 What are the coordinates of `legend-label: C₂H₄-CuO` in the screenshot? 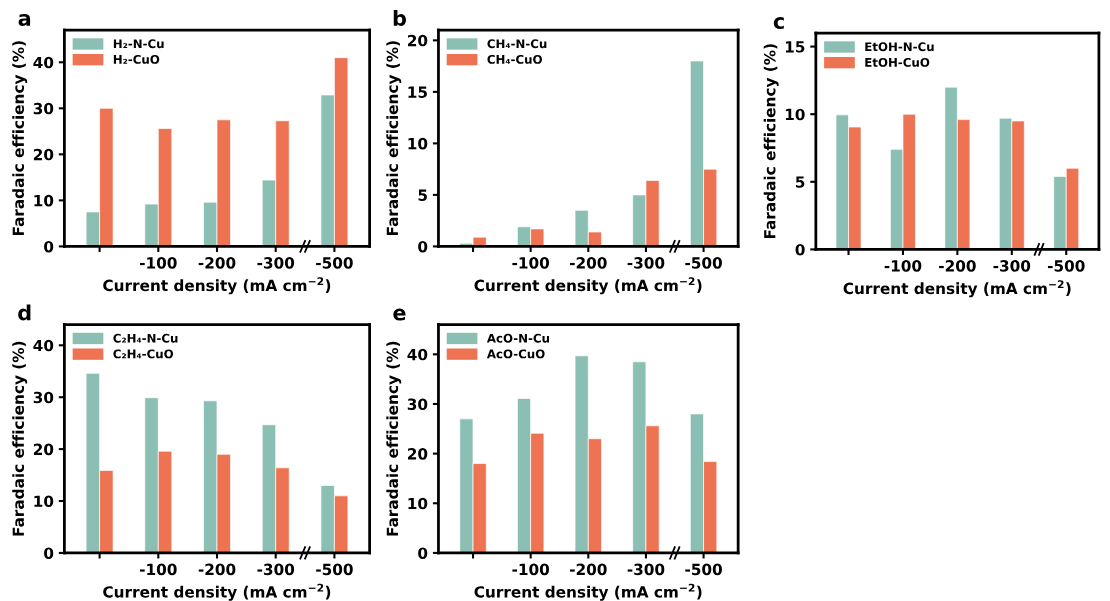 It's located at (143, 354).